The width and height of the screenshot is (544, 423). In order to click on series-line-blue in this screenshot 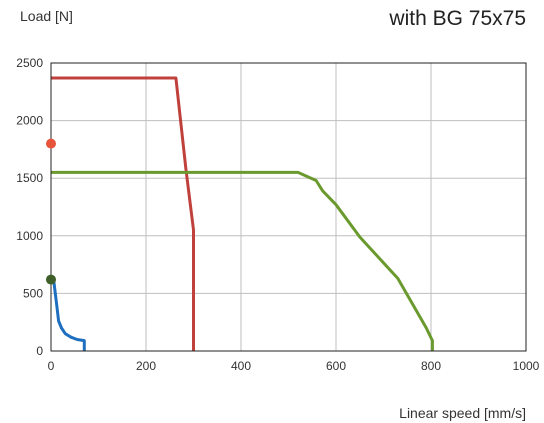, I will do `click(68, 314)`.